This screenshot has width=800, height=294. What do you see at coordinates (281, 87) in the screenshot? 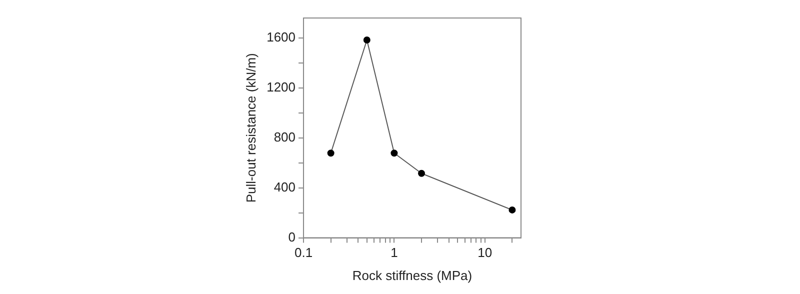
I see `y-tick-label: 1200` at bounding box center [281, 87].